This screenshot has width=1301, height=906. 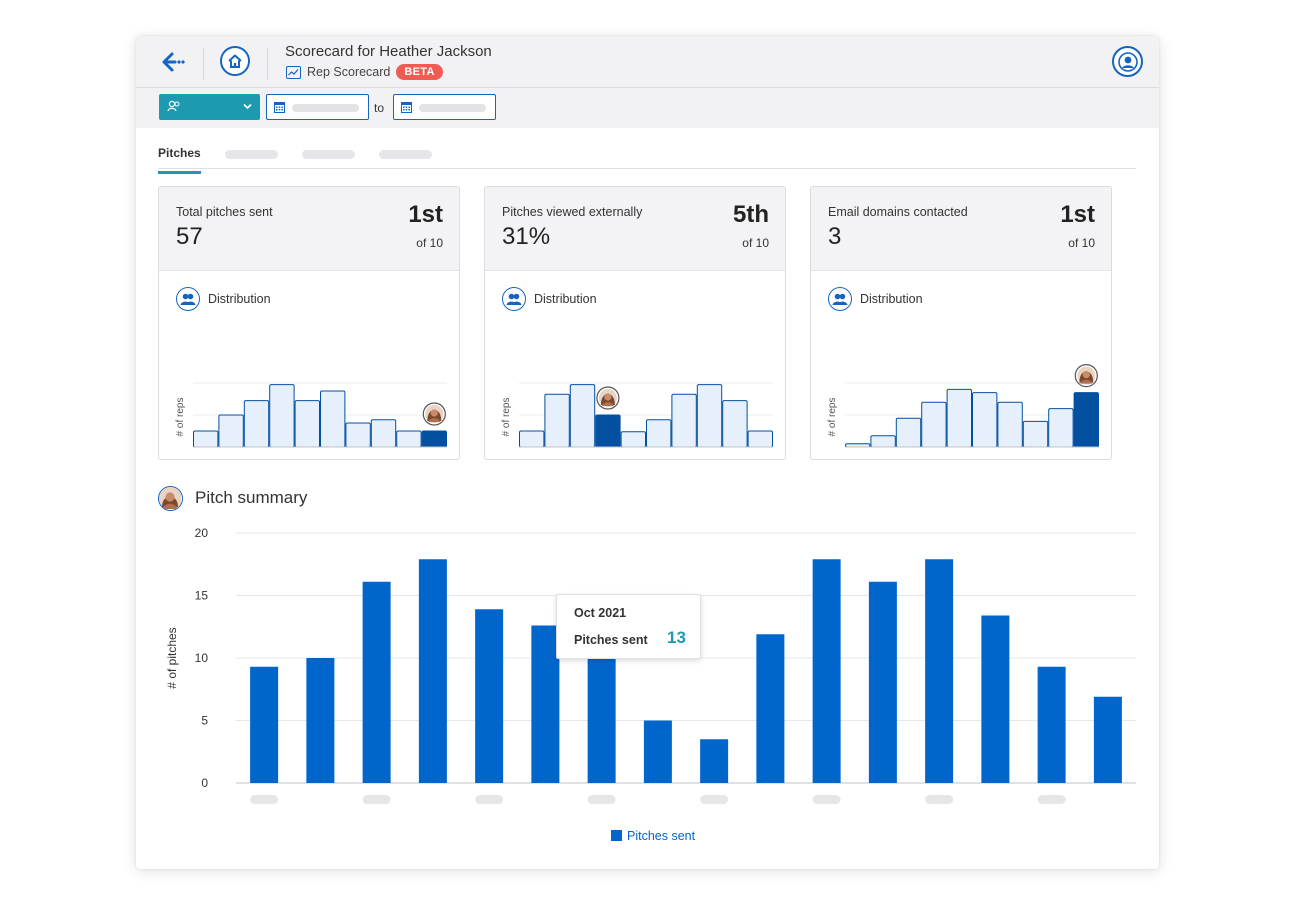 What do you see at coordinates (961, 229) in the screenshot?
I see `card-summary: Email domains contacted 3 1st of 10` at bounding box center [961, 229].